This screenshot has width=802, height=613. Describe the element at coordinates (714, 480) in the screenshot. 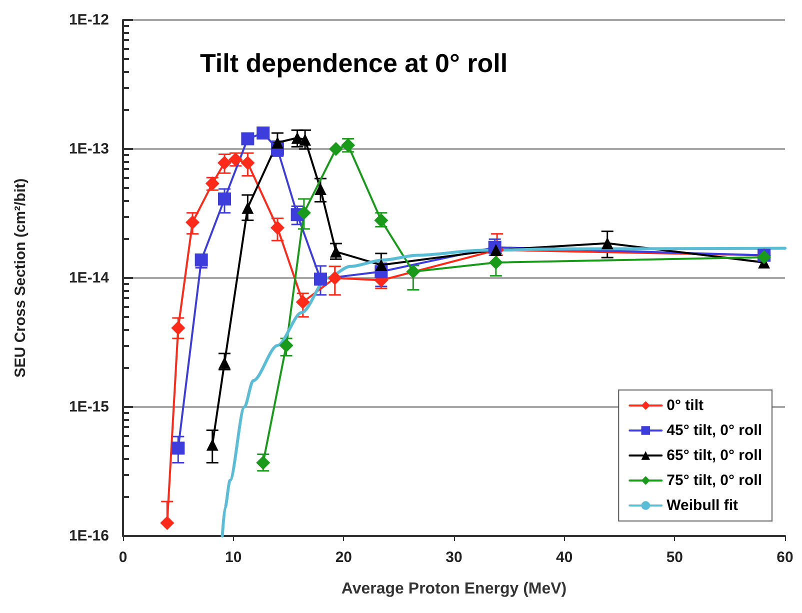

I see `legend-label: 75° tilt, 0° roll` at that location.